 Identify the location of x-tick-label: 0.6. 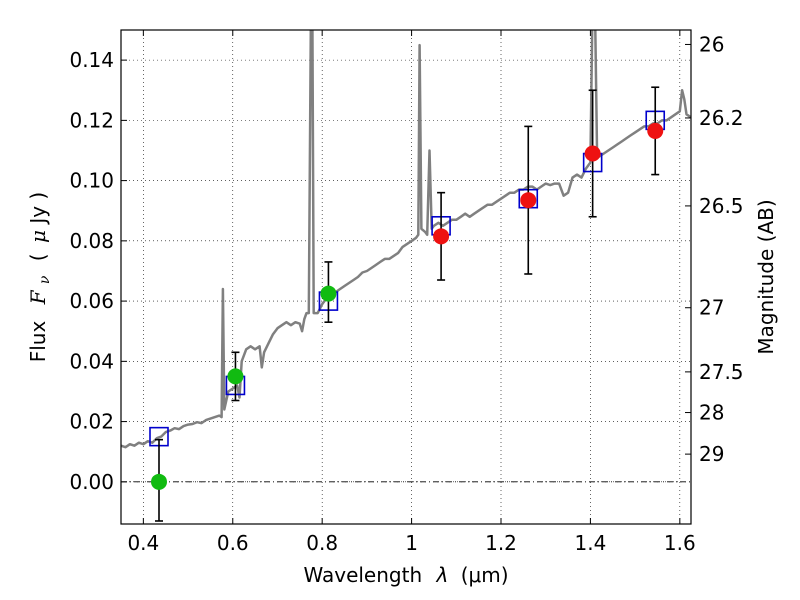
(233, 543).